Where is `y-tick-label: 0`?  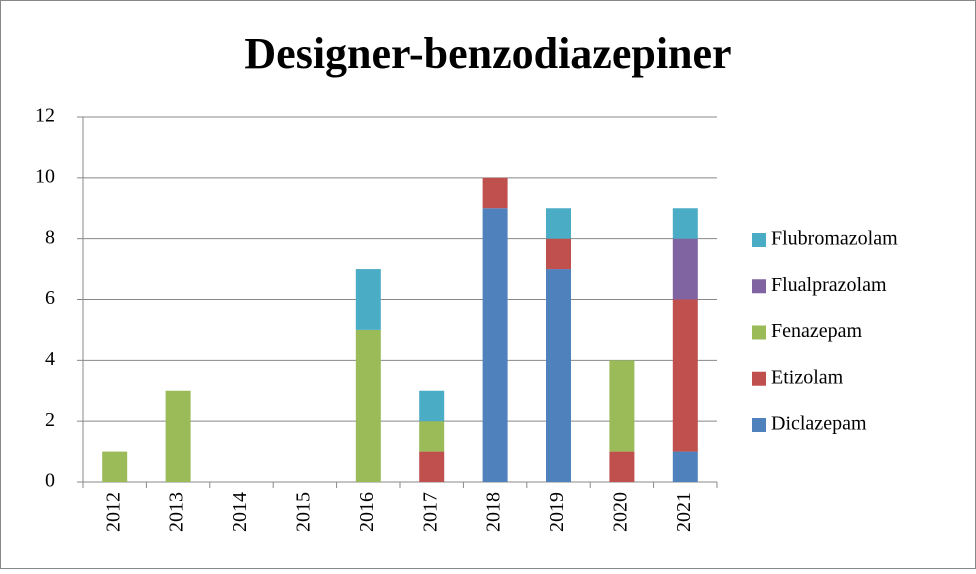
y-tick-label: 0 is located at coordinates (50, 481).